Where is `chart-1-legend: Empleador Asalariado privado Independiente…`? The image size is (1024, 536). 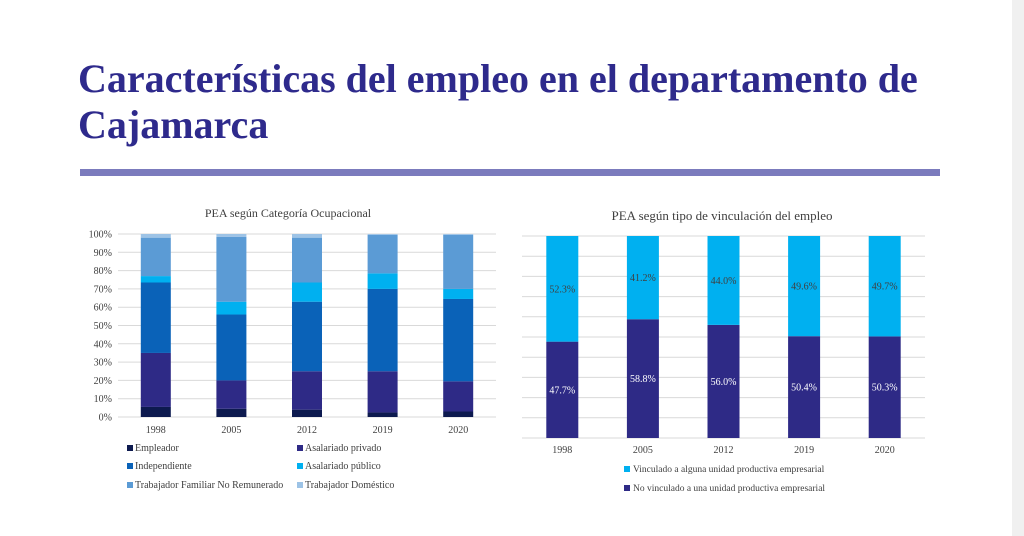
chart-1-legend: Empleador Asalariado privado Independiente… is located at coordinates (260, 467).